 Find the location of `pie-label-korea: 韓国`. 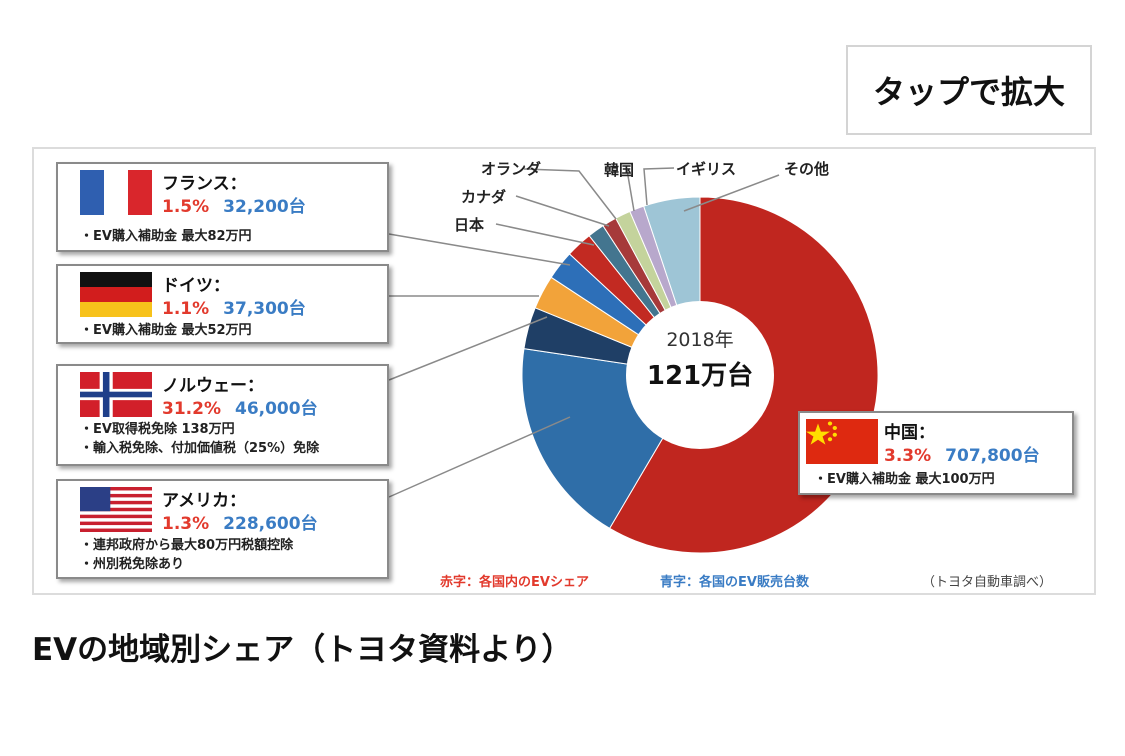

pie-label-korea: 韓国 is located at coordinates (619, 170).